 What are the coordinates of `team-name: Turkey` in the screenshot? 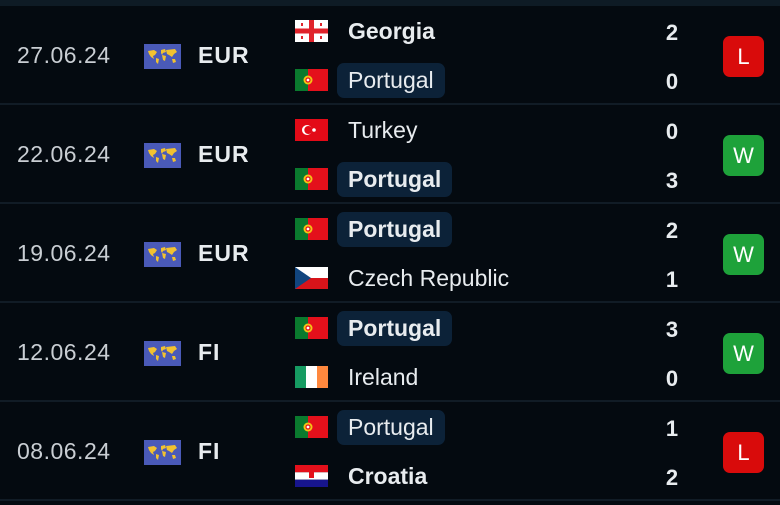 It's located at (383, 129).